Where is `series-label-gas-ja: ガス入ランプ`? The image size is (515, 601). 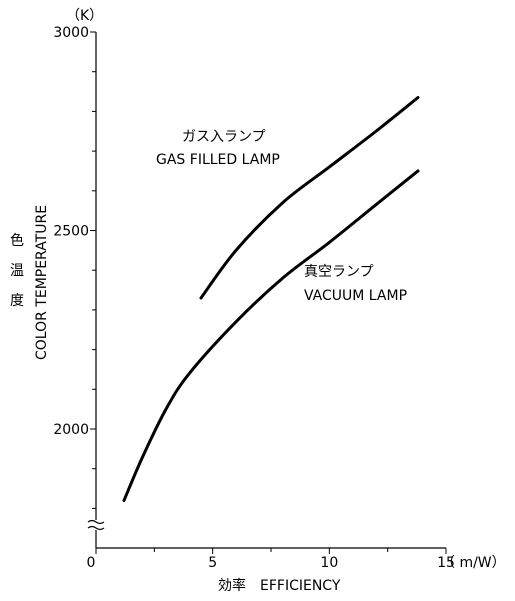
series-label-gas-ja: ガス入ランプ is located at coordinates (224, 137).